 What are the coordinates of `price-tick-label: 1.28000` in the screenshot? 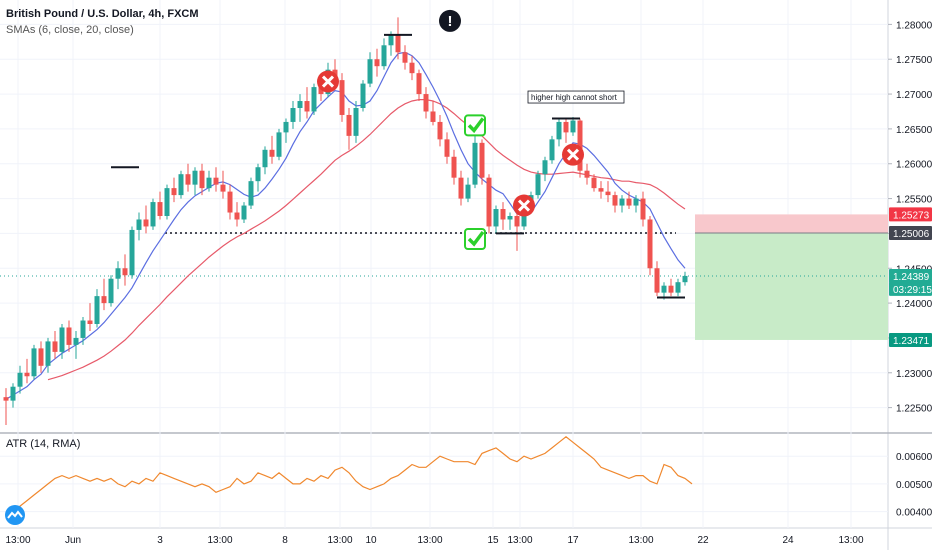 It's located at (914, 25).